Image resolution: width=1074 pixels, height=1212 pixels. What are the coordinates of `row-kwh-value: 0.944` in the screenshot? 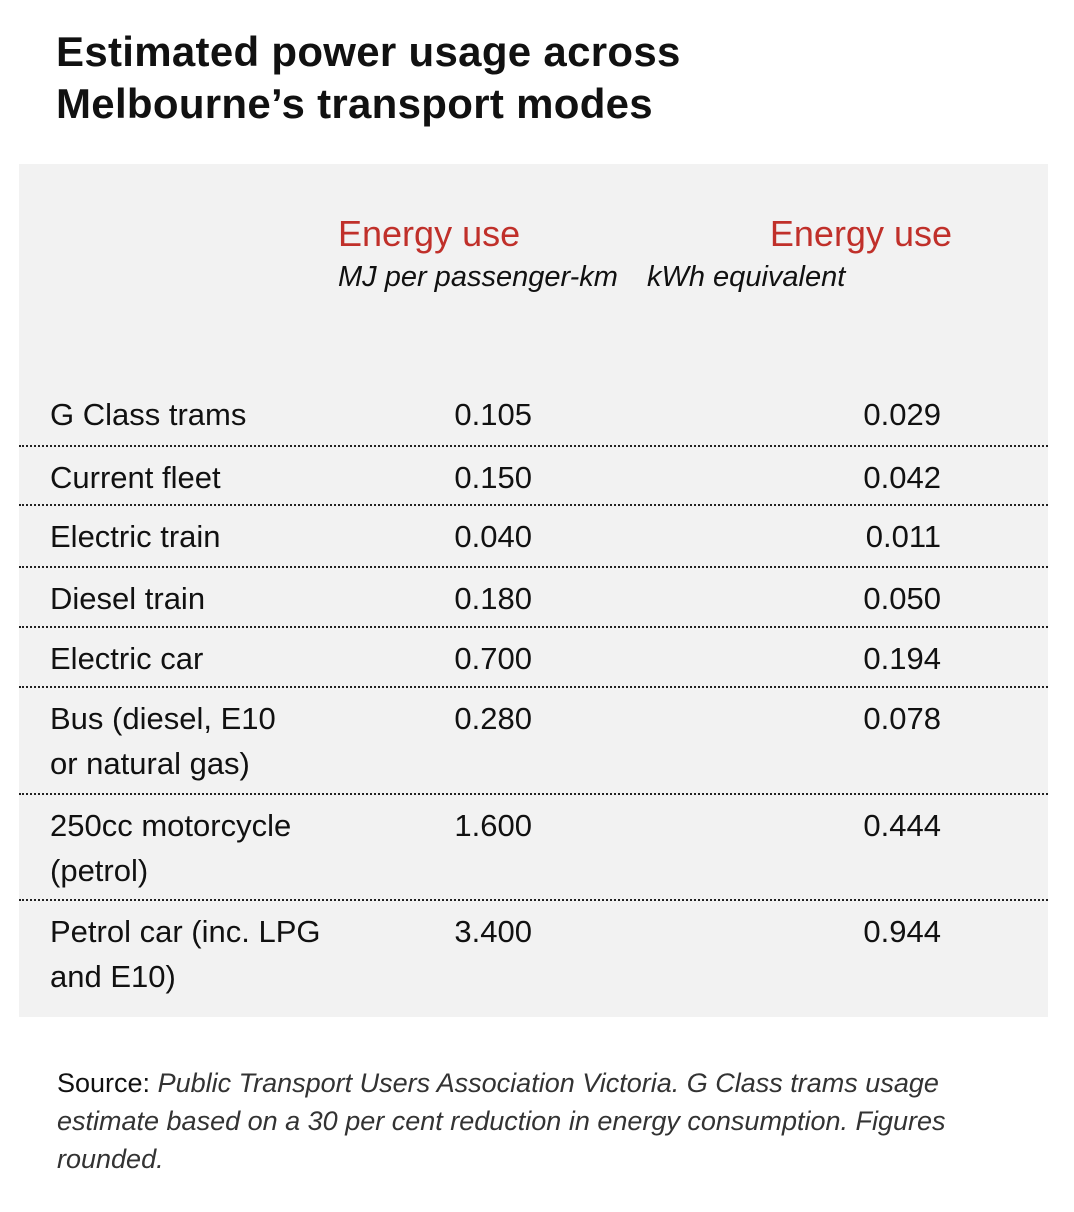 It's located at (897, 931).